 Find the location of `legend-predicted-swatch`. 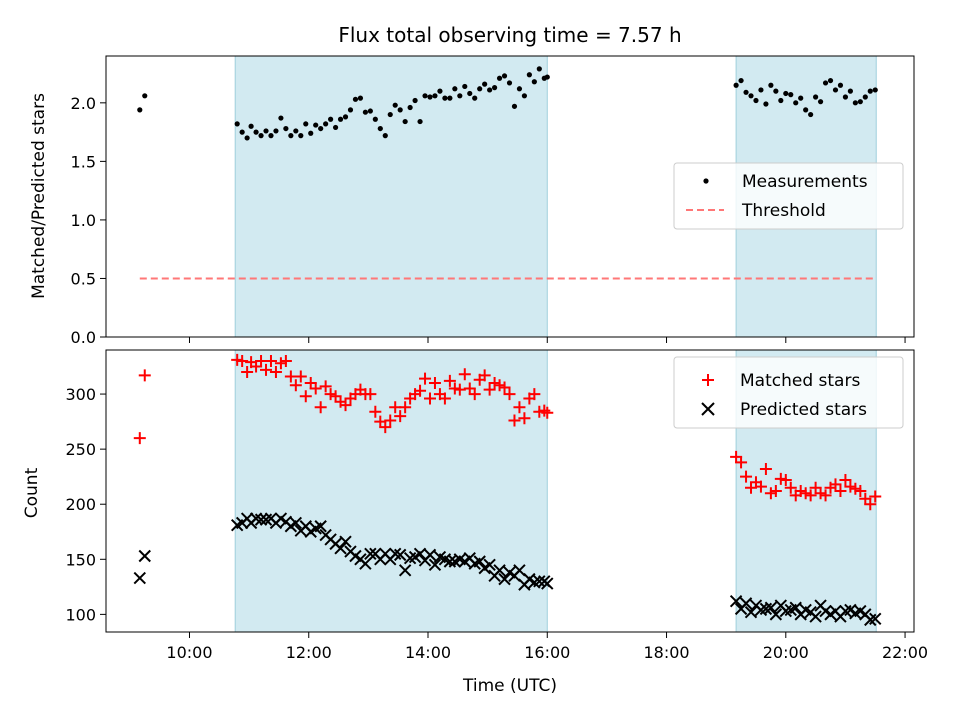

legend-predicted-swatch is located at coordinates (708, 409).